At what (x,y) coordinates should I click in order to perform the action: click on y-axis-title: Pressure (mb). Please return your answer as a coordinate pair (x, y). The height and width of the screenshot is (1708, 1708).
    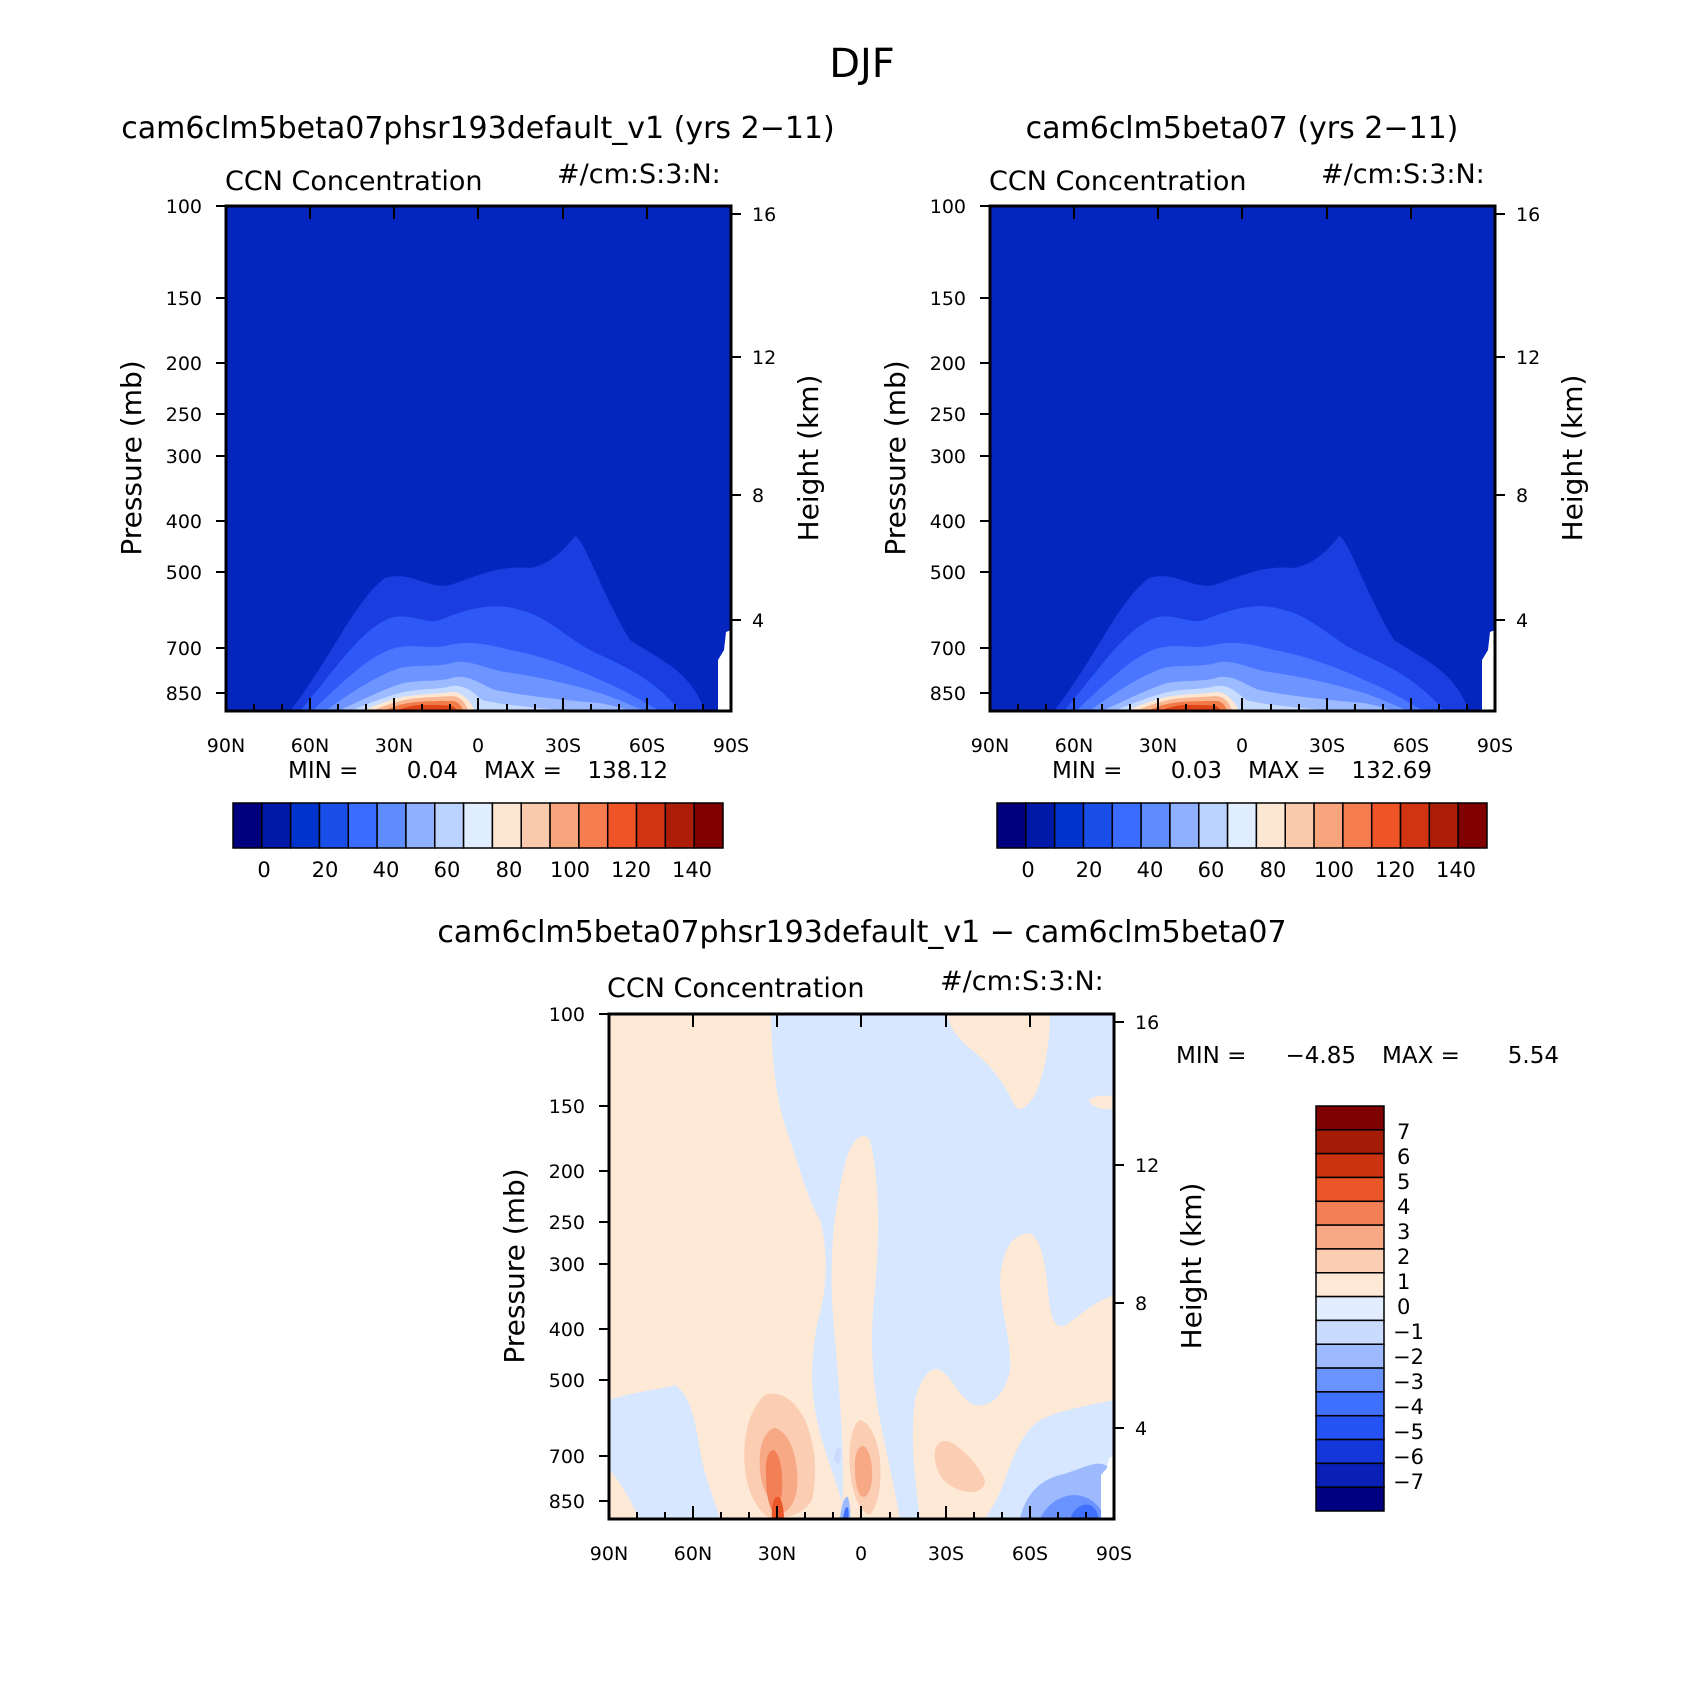
    Looking at the image, I should click on (514, 1265).